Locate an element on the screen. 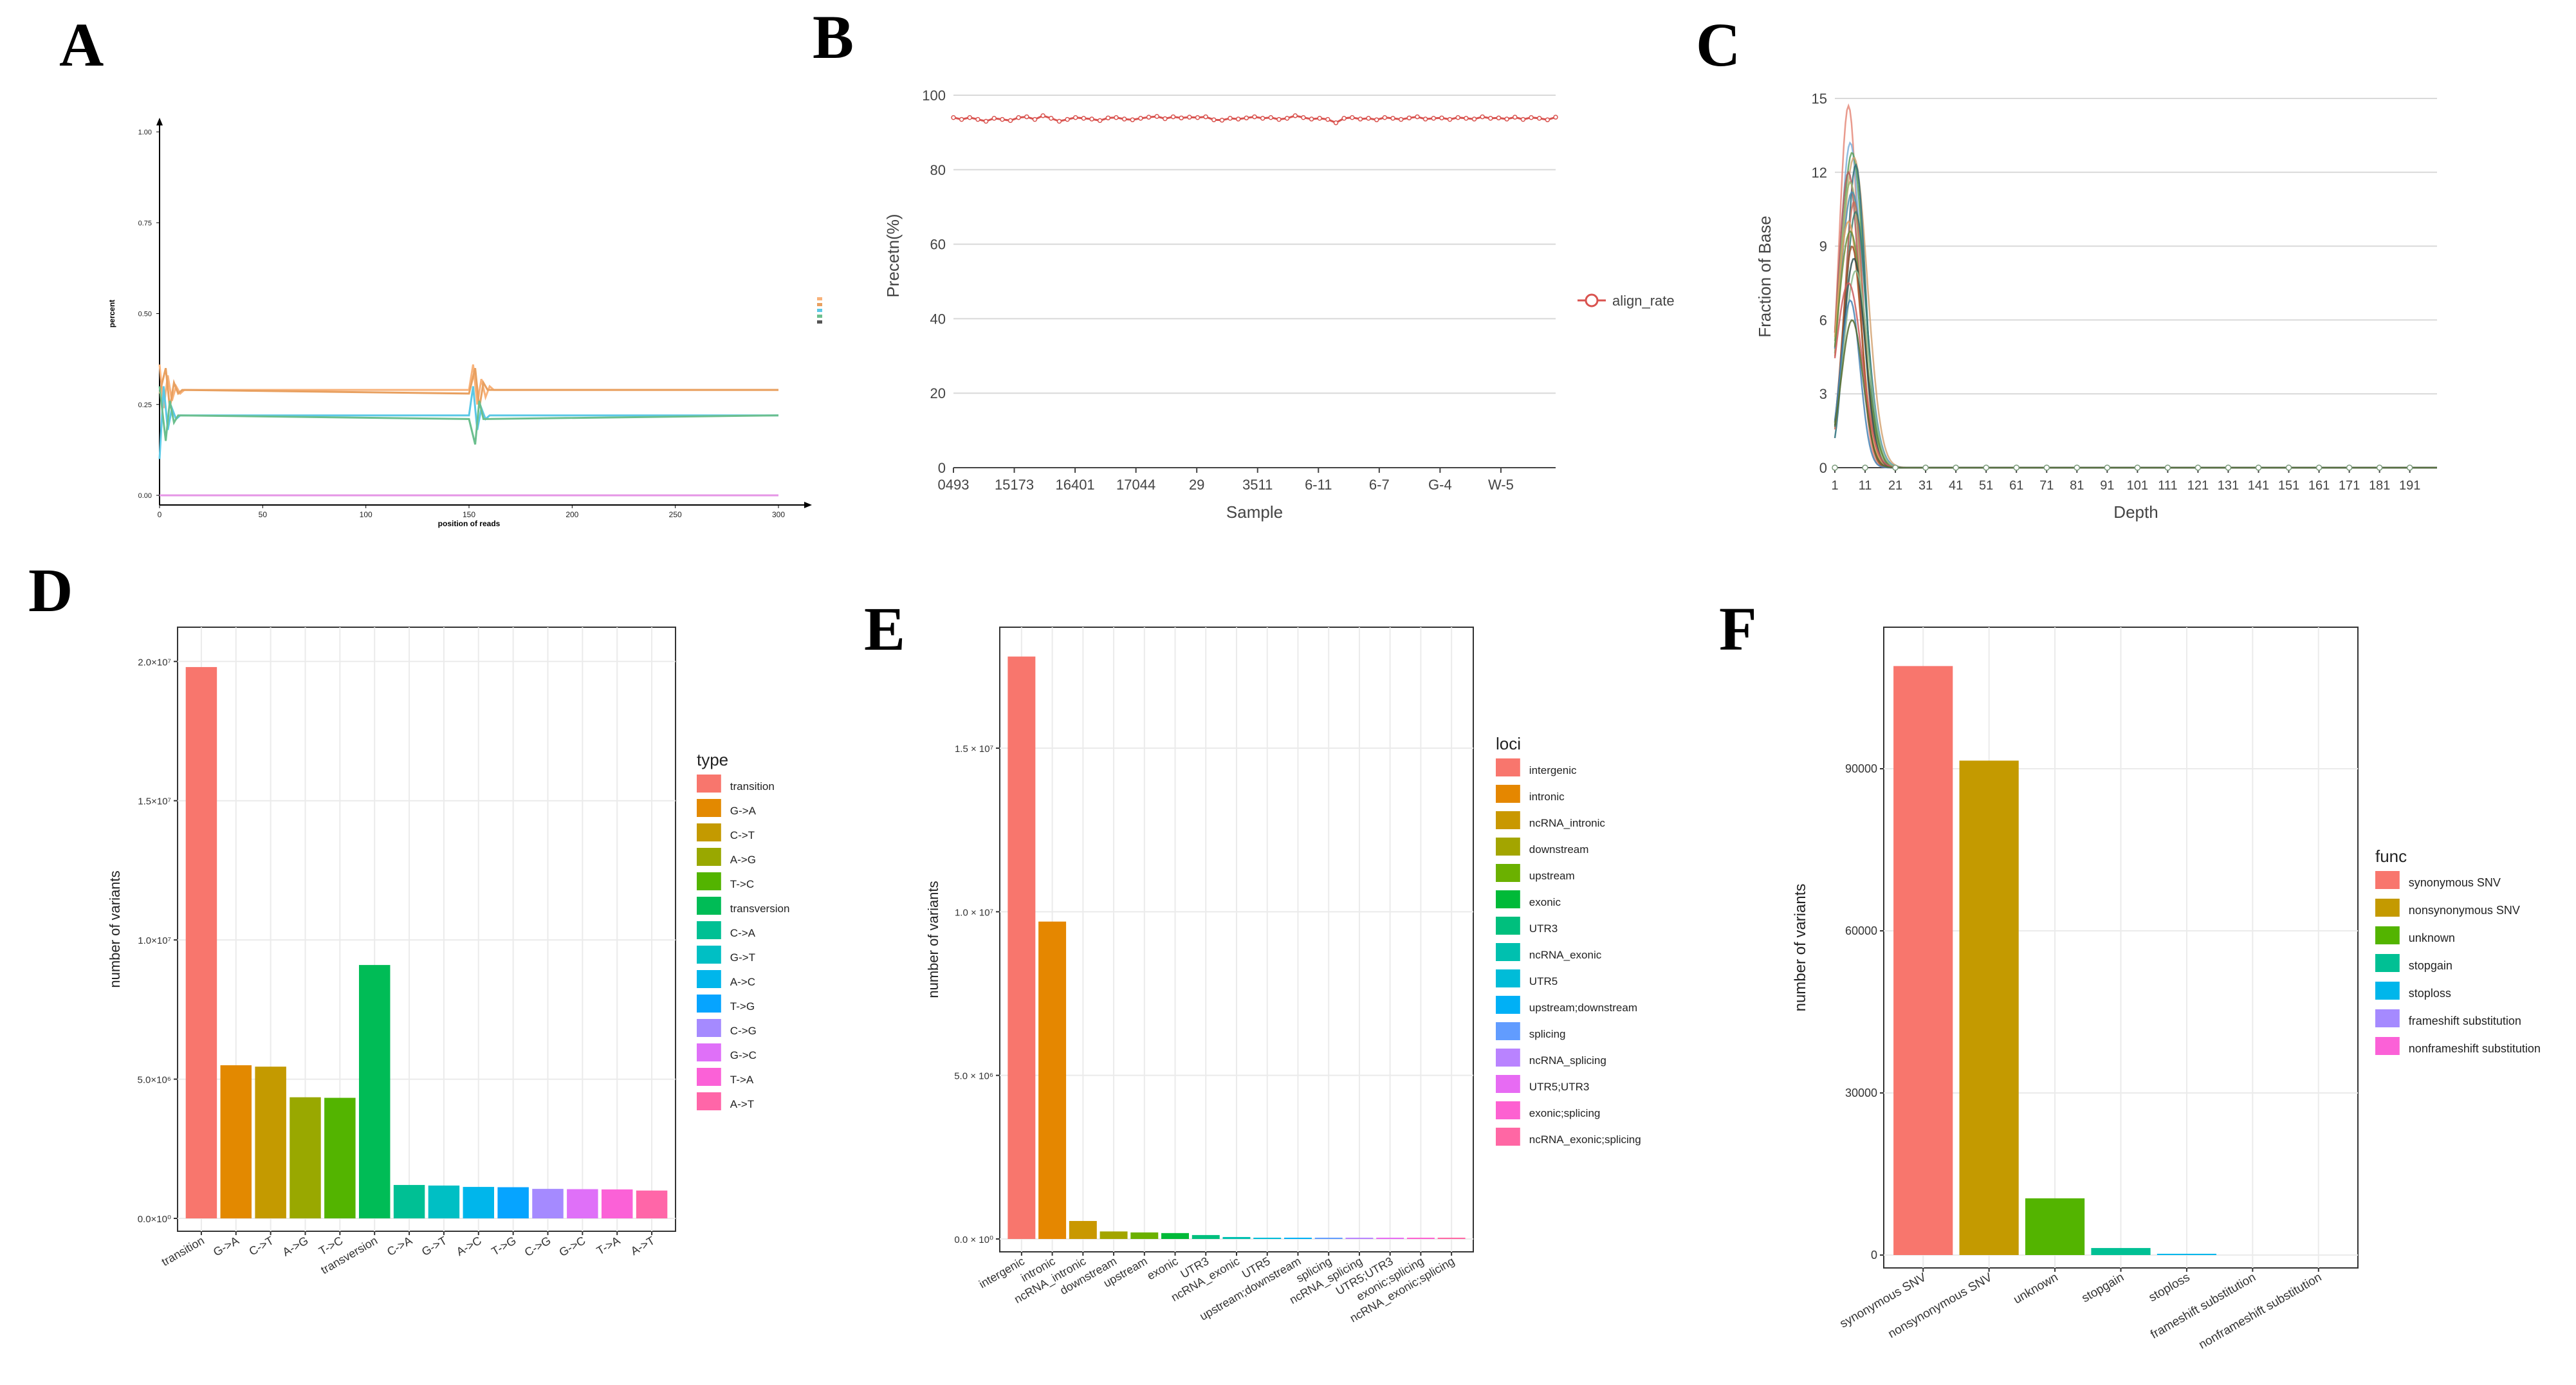 The height and width of the screenshot is (1385, 2576). panel-c-x-tick-label: 111 is located at coordinates (2167, 486).